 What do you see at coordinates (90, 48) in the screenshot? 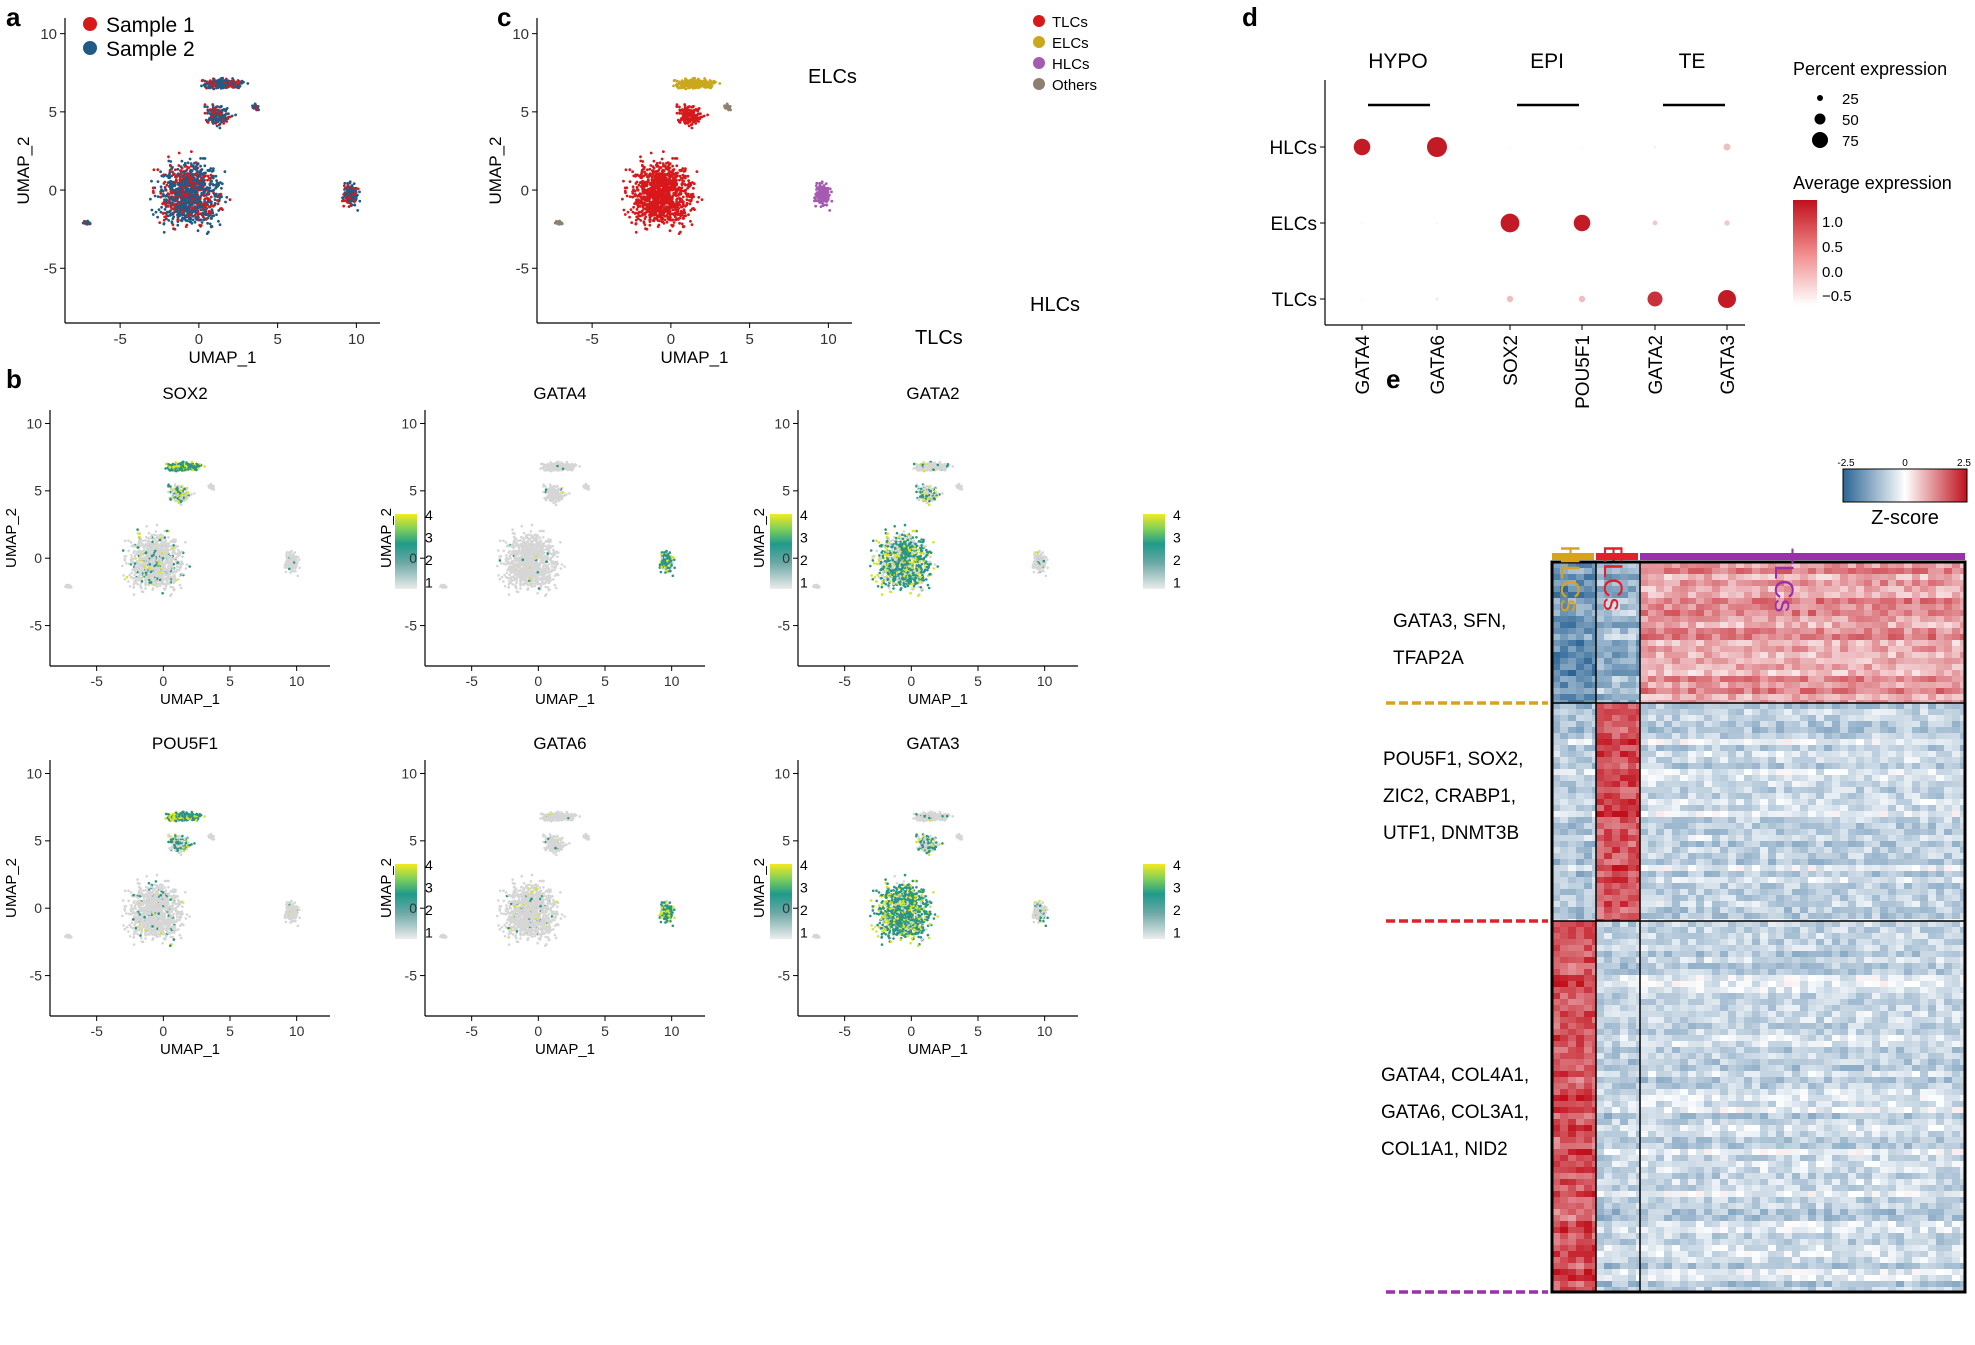
I see `legend-sample2-marker` at bounding box center [90, 48].